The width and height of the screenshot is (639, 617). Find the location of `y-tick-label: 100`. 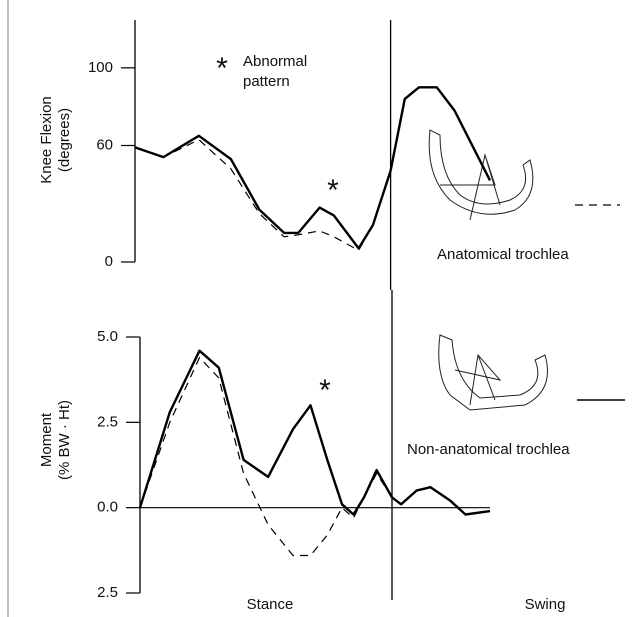

y-tick-label: 100 is located at coordinates (100, 67).